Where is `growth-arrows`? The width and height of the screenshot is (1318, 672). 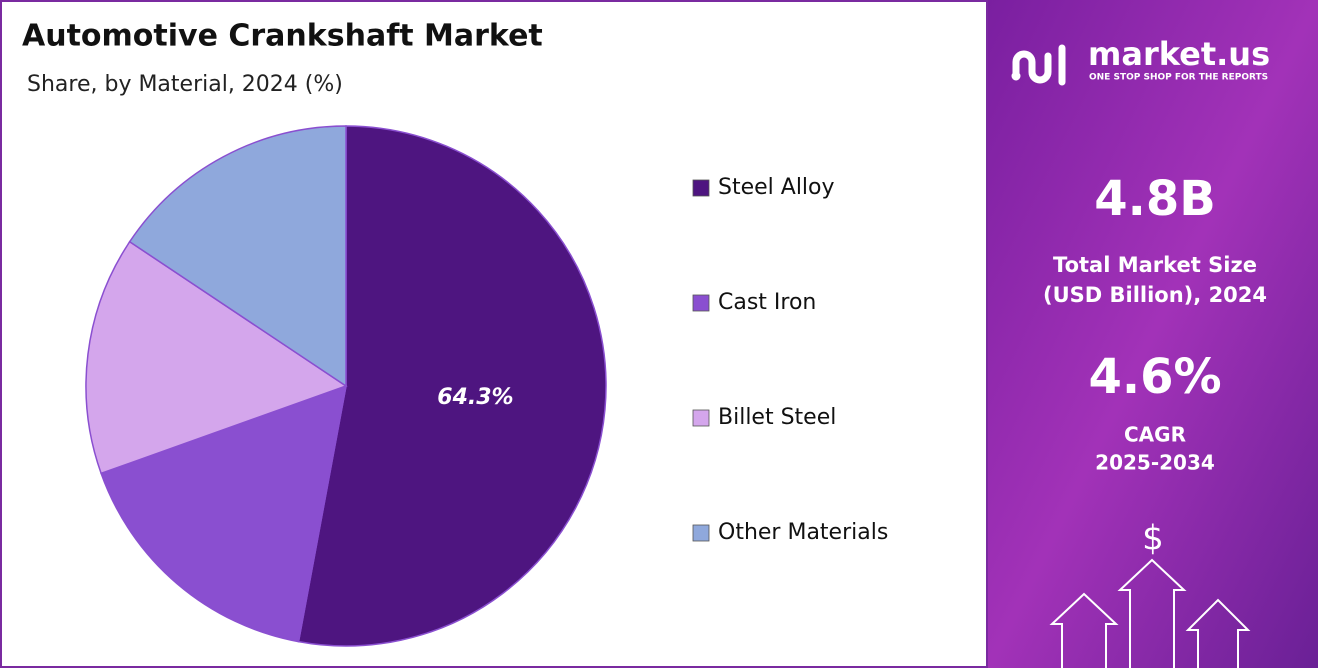 growth-arrows is located at coordinates (1150, 613).